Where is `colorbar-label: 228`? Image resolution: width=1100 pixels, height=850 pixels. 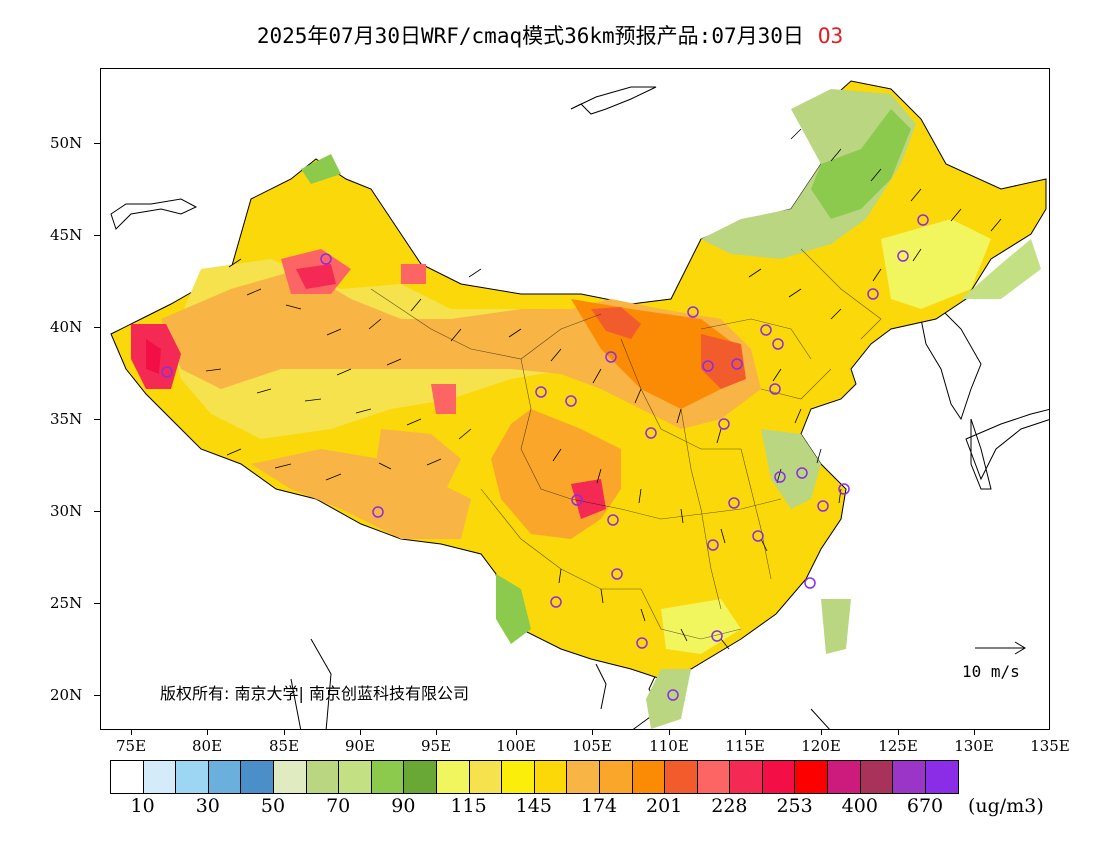 colorbar-label: 228 is located at coordinates (729, 806).